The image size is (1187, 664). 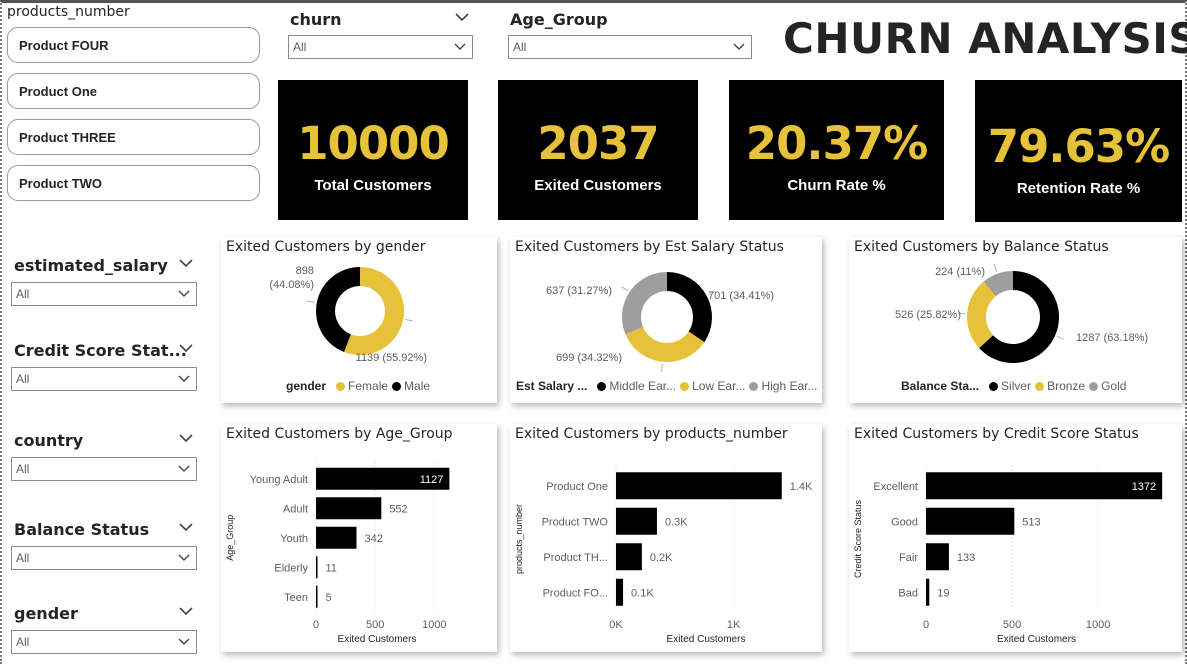 What do you see at coordinates (104, 379) in the screenshot?
I see `credit-score-status-dropdown: All` at bounding box center [104, 379].